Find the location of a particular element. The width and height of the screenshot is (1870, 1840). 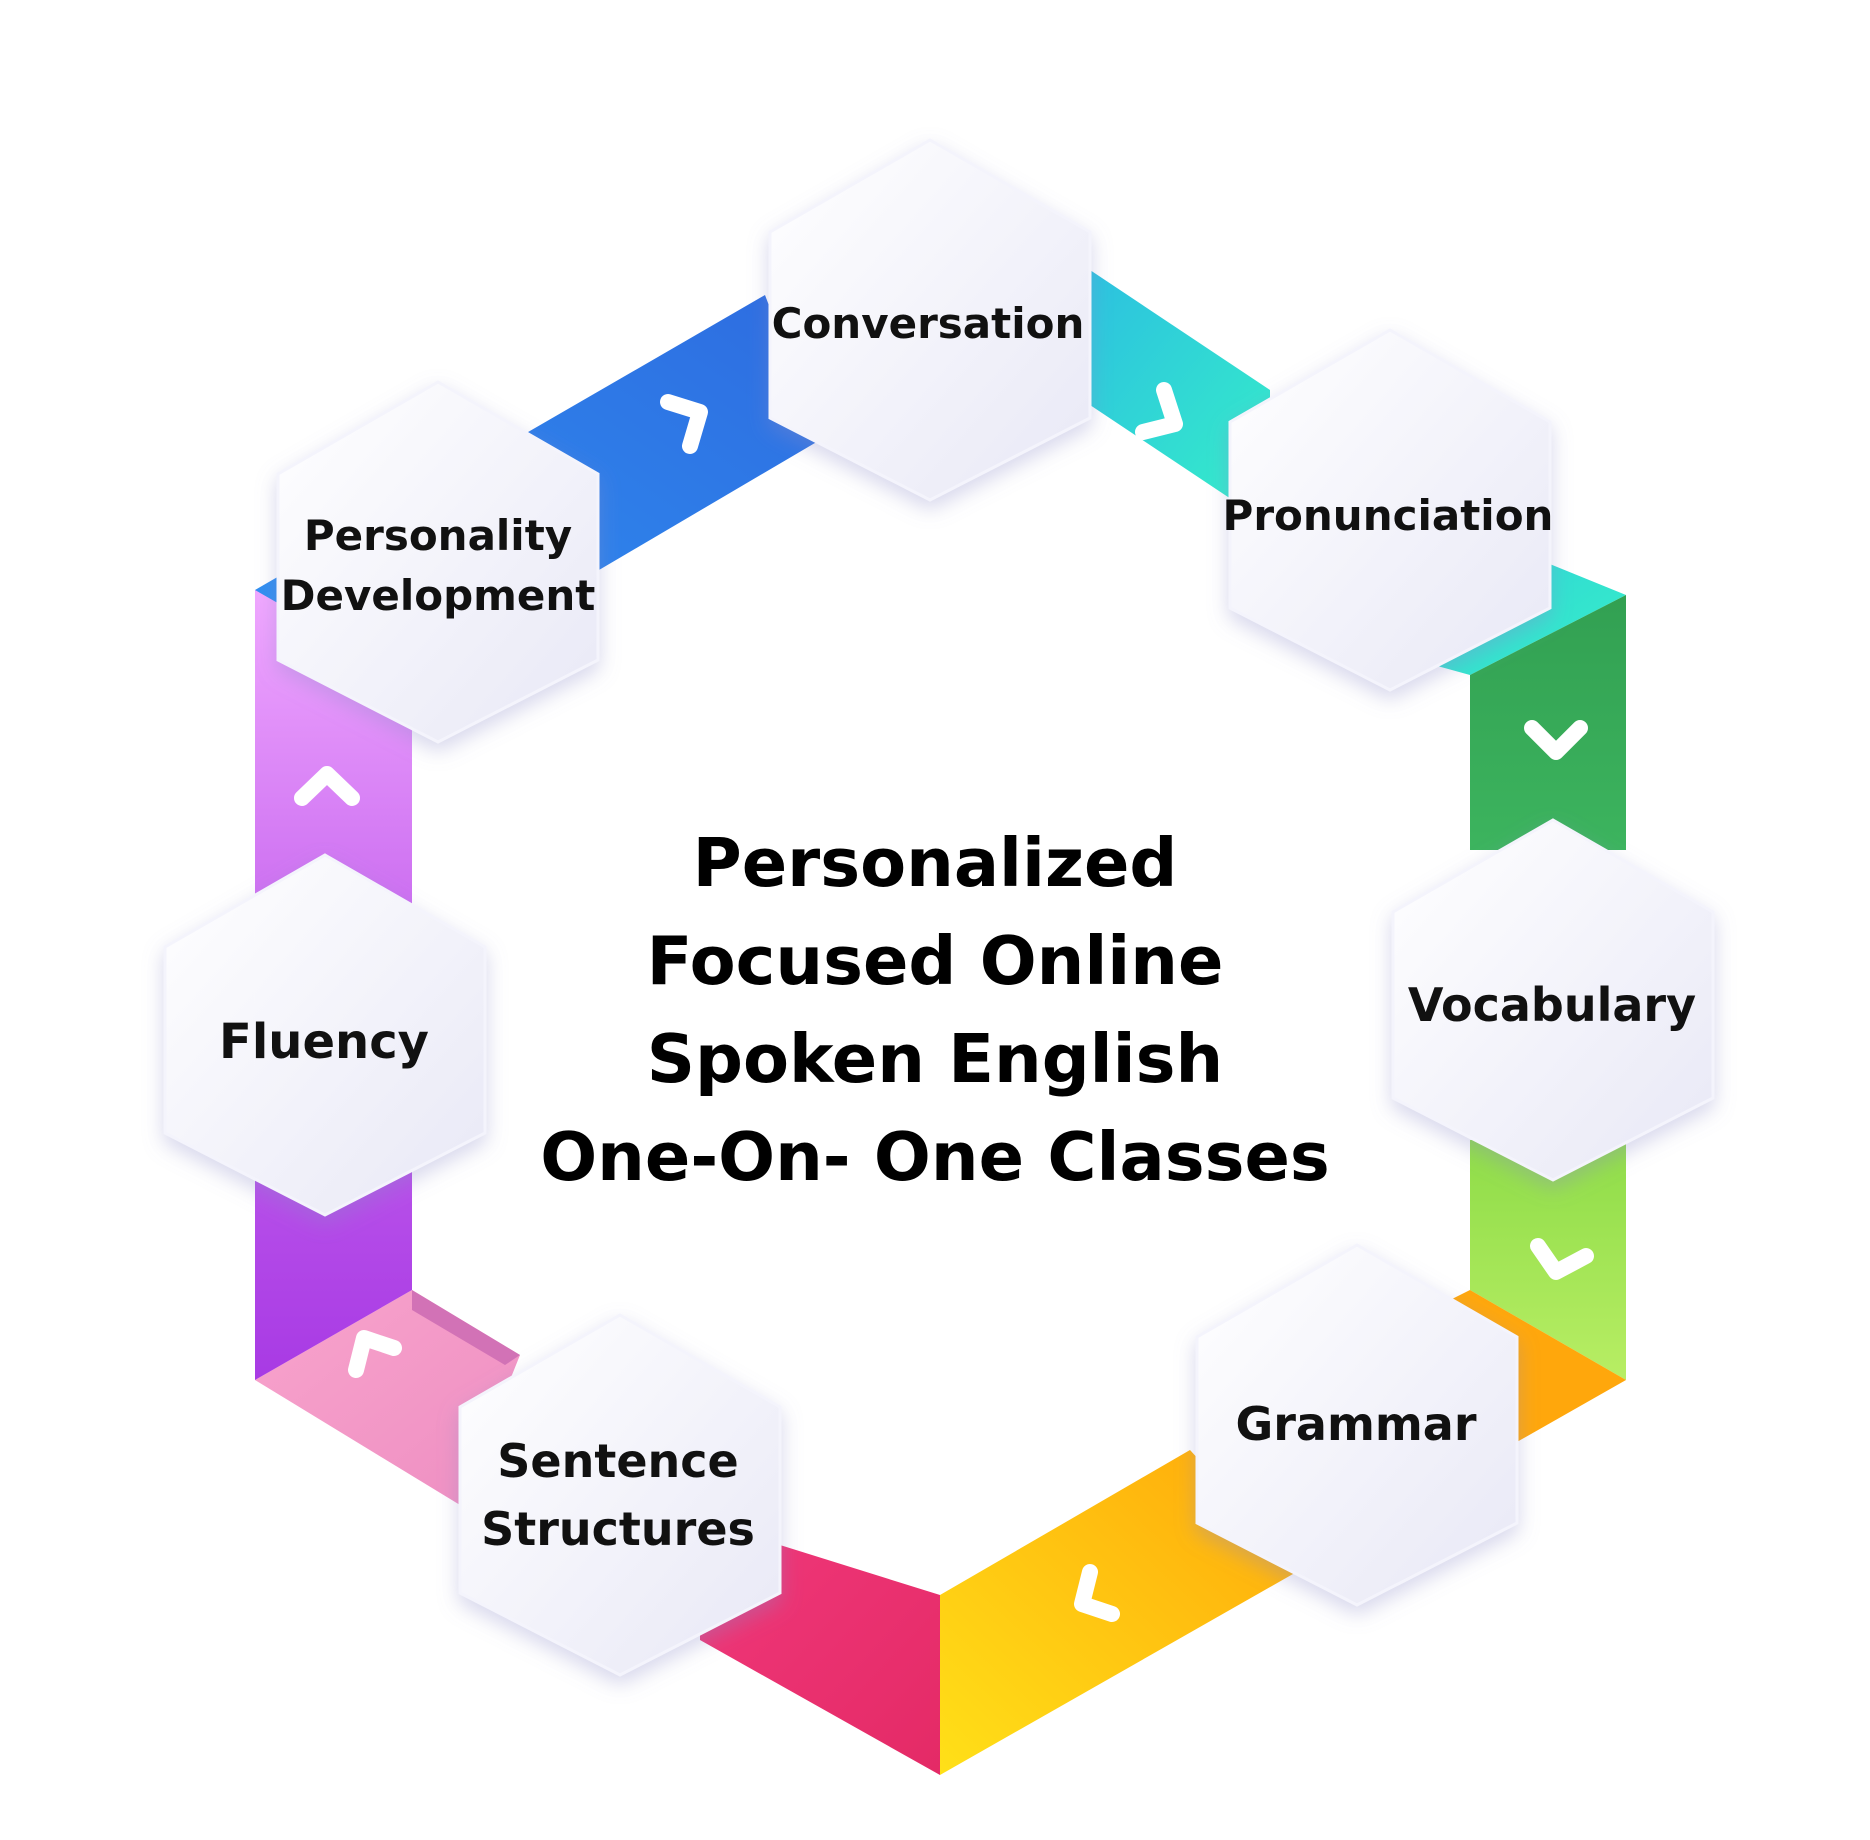

node-label-conversation: Conversation is located at coordinates (928, 324).